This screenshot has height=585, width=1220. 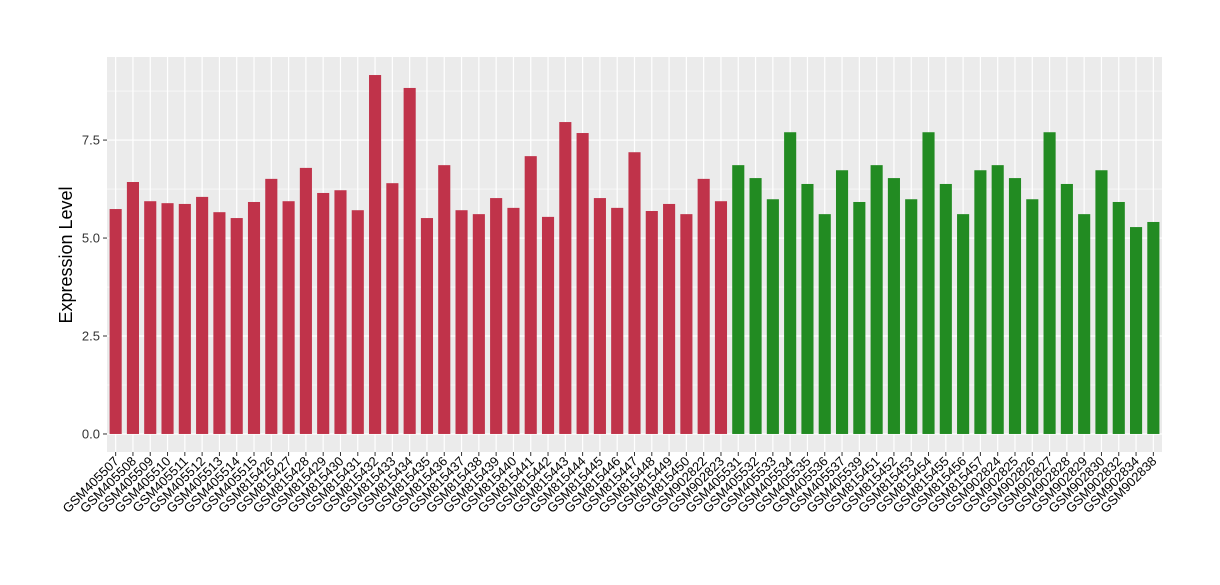 I want to click on y-tick-label: 5.0, so click(x=91, y=238).